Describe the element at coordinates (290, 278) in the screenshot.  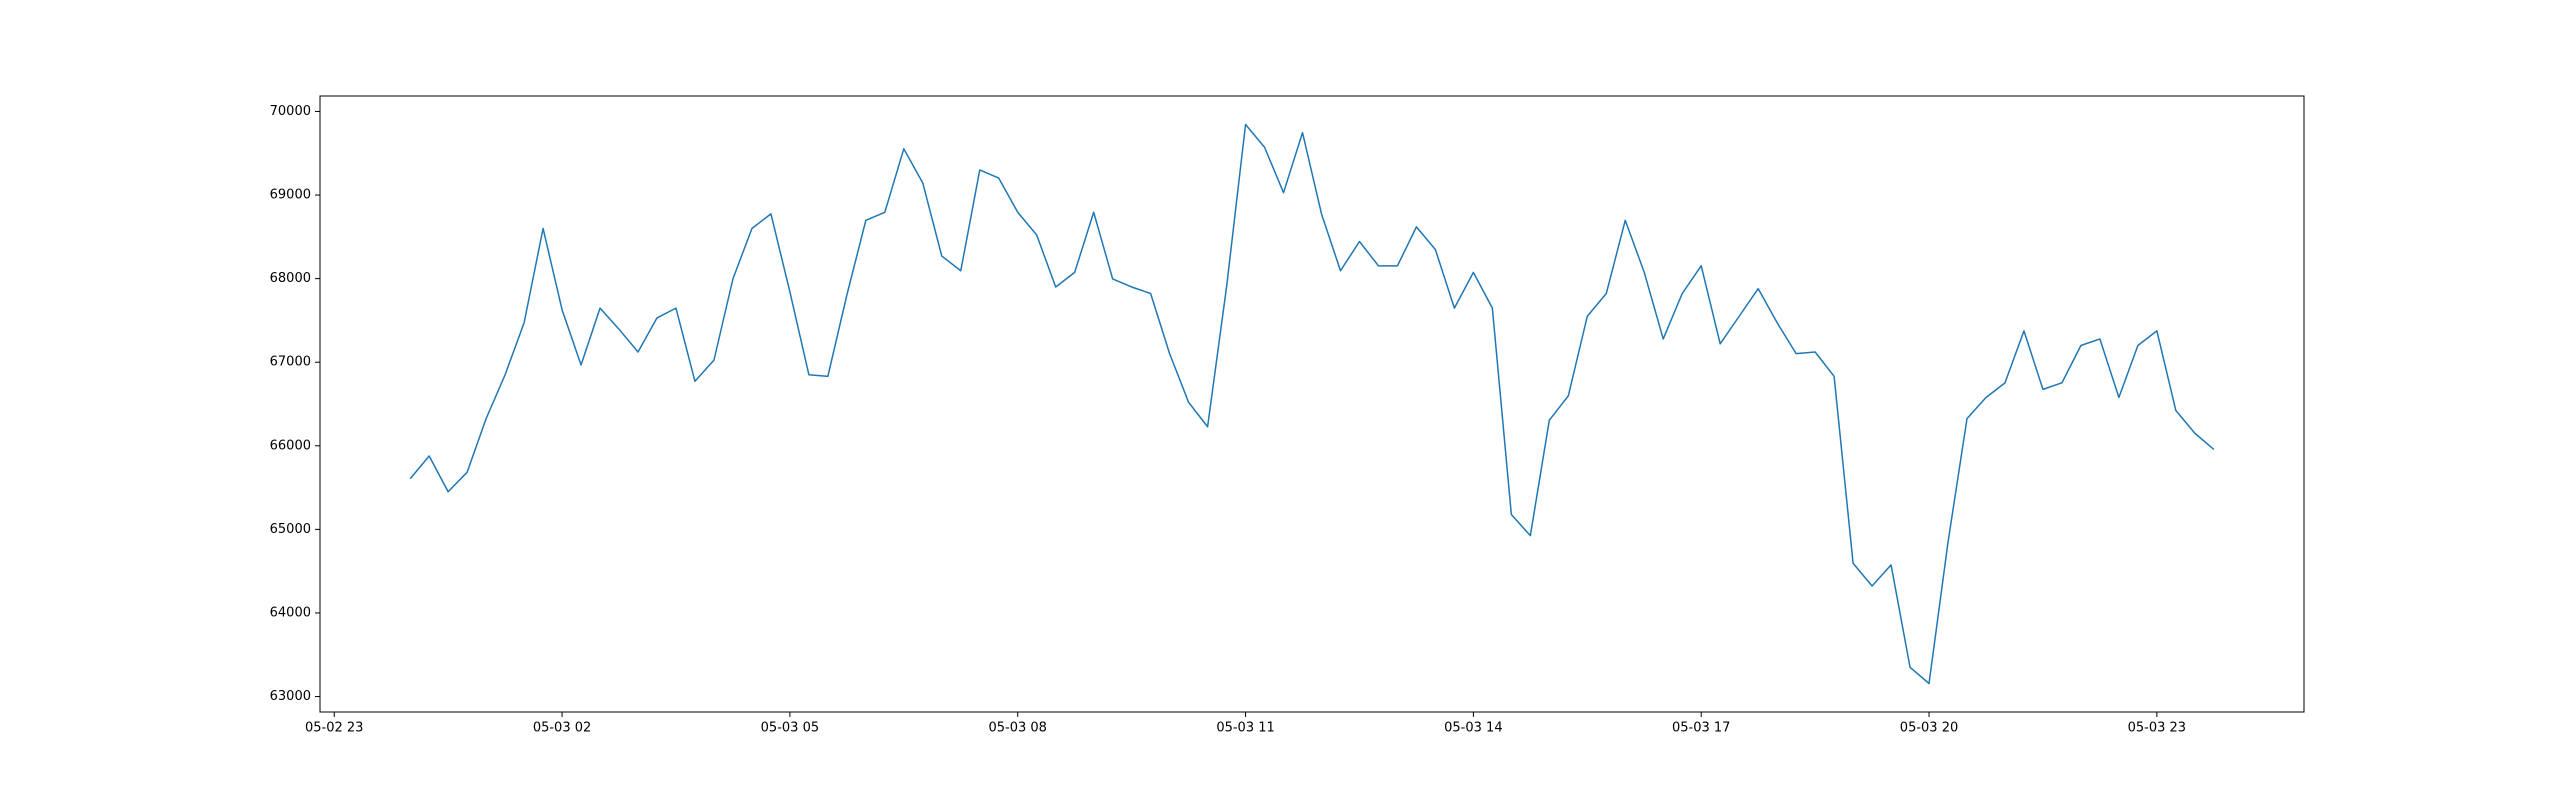
I see `y-tick-label: 68000` at that location.